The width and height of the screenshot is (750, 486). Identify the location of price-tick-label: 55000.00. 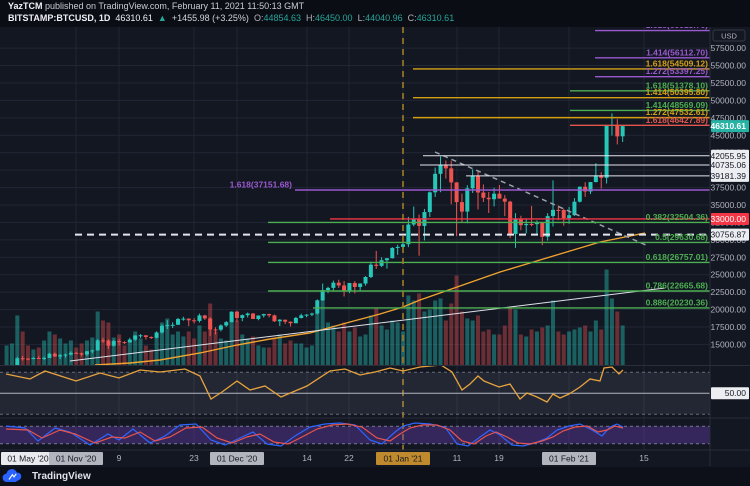
(729, 66).